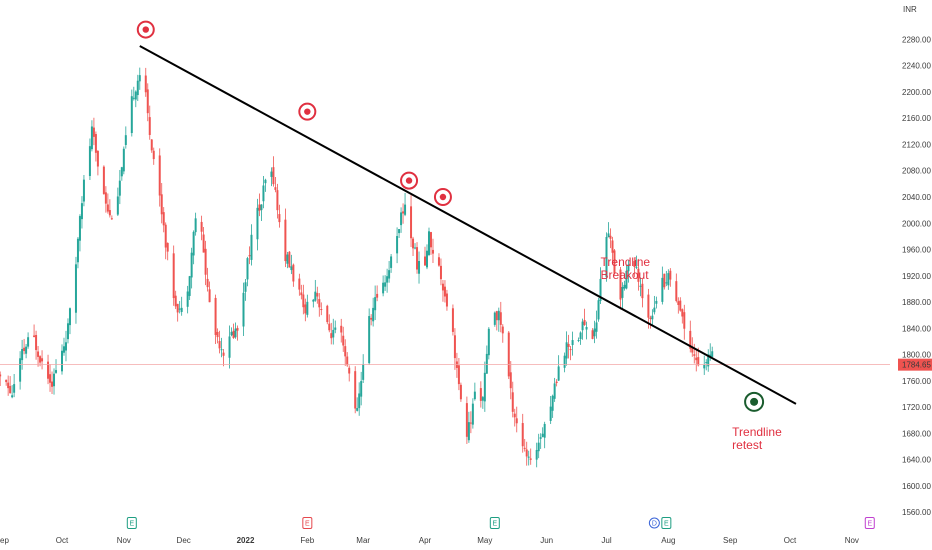 The width and height of the screenshot is (932, 550). What do you see at coordinates (916, 355) in the screenshot?
I see `y-tick-label: 1800.00` at bounding box center [916, 355].